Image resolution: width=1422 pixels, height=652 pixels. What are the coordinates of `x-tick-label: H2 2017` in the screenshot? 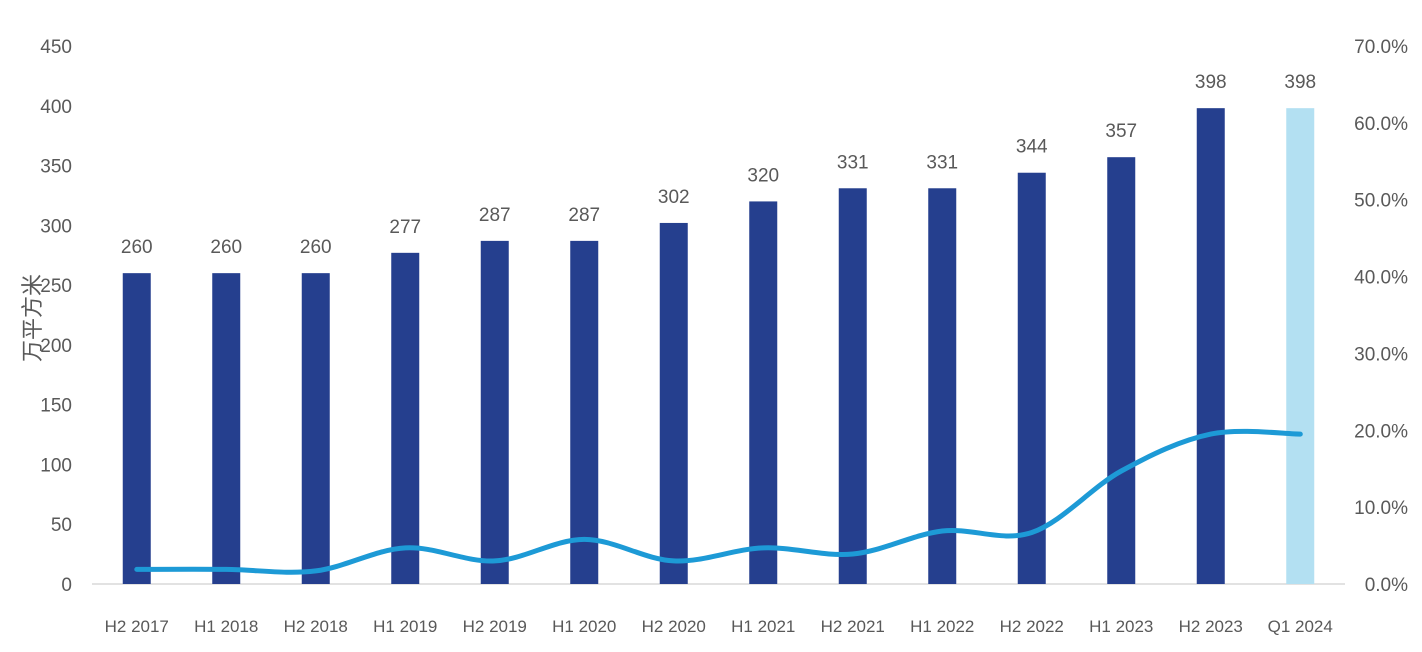 It's located at (137, 626).